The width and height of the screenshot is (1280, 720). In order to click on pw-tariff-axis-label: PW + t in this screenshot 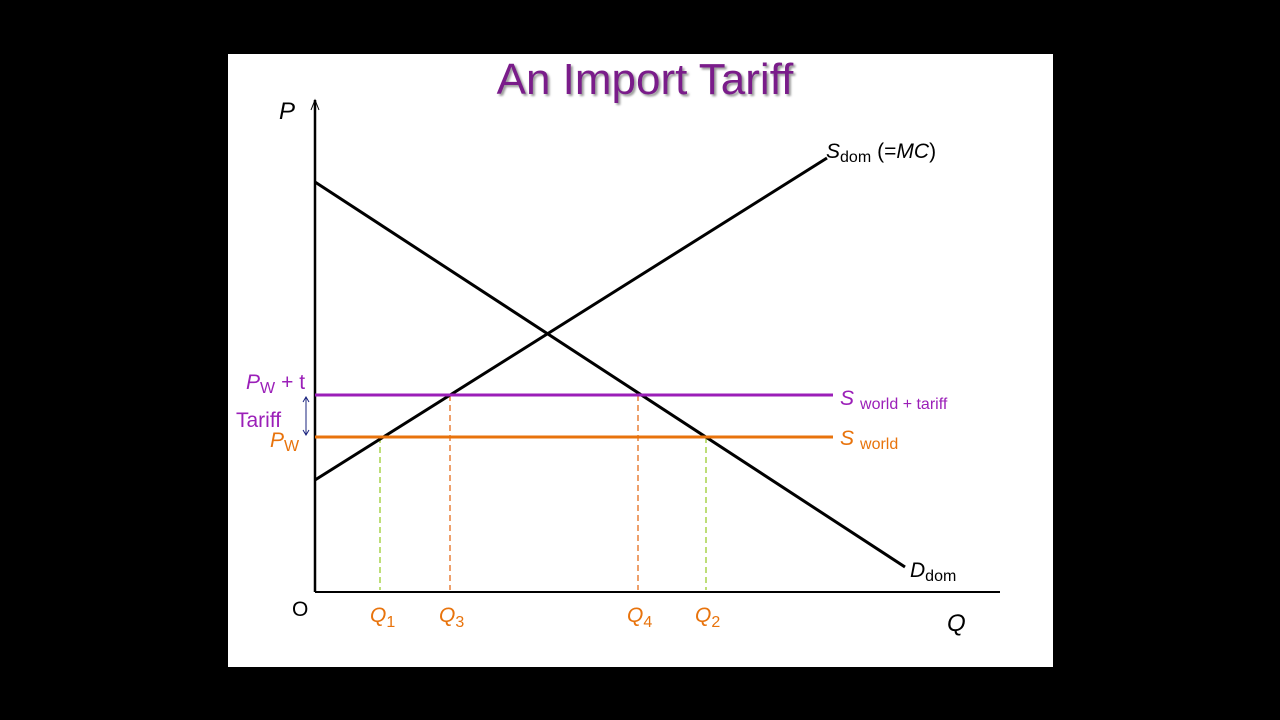, I will do `click(275, 384)`.